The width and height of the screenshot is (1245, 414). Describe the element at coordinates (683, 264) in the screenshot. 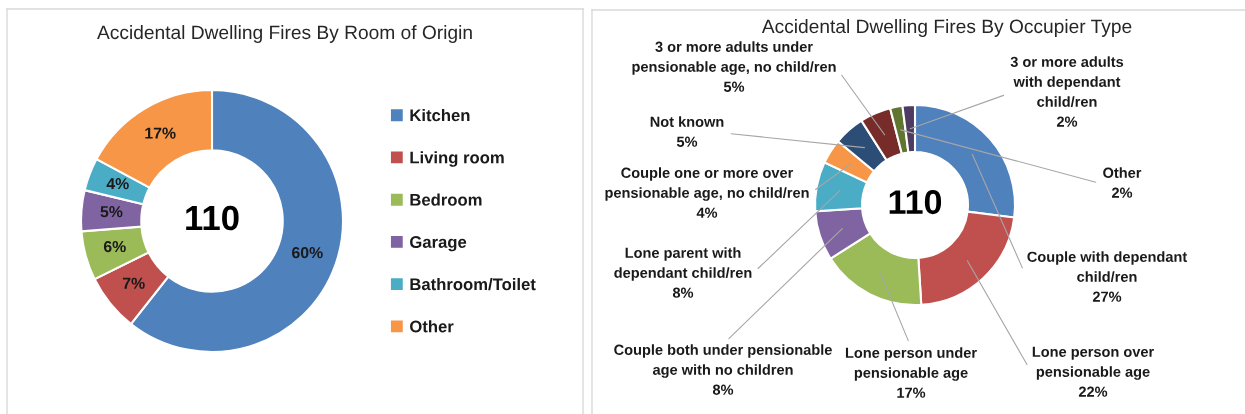

I see `slice-label: Lone parent with dependant child/ren` at that location.